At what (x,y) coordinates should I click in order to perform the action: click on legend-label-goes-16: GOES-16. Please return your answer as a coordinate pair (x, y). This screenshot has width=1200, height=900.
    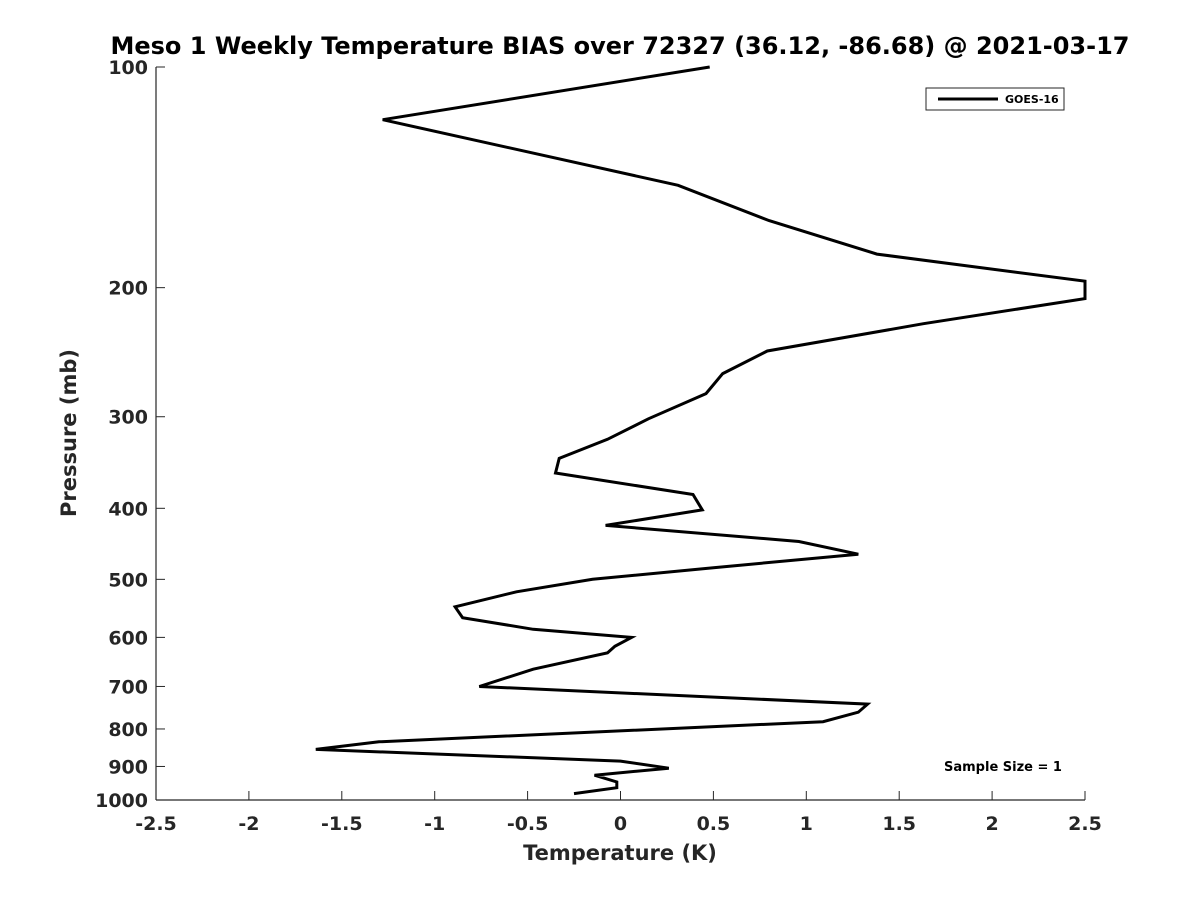
    Looking at the image, I should click on (1032, 99).